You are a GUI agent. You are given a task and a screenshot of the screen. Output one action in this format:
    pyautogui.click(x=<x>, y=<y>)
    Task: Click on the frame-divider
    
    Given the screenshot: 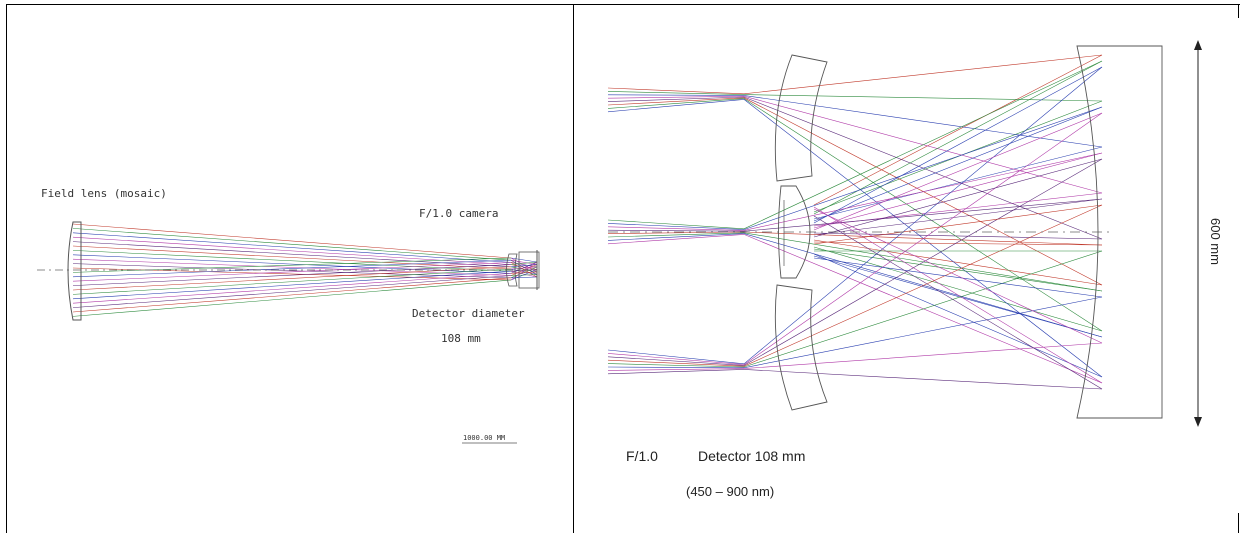 What is the action you would take?
    pyautogui.click(x=573, y=268)
    